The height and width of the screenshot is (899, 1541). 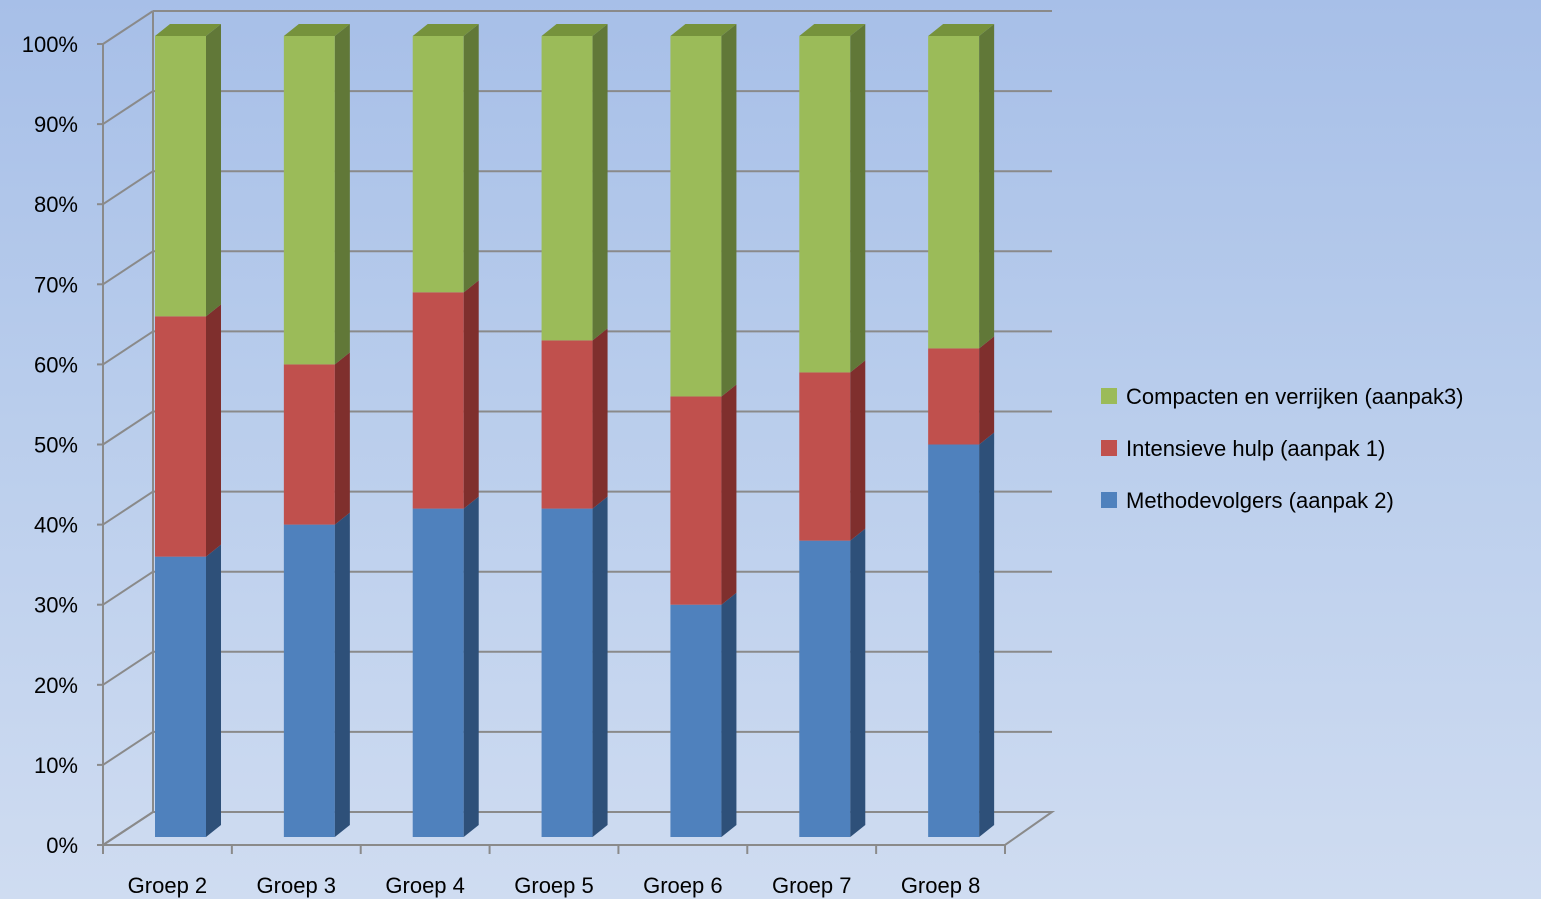 I want to click on y-tick-label: 70%, so click(x=56, y=284).